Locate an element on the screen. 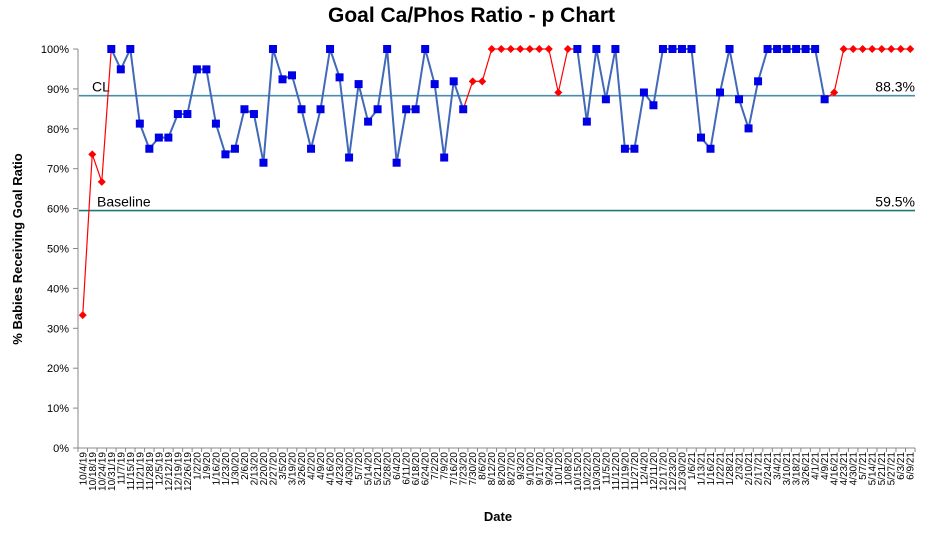 The height and width of the screenshot is (541, 943). x-tick-label: 12/4/20 is located at coordinates (644, 469).